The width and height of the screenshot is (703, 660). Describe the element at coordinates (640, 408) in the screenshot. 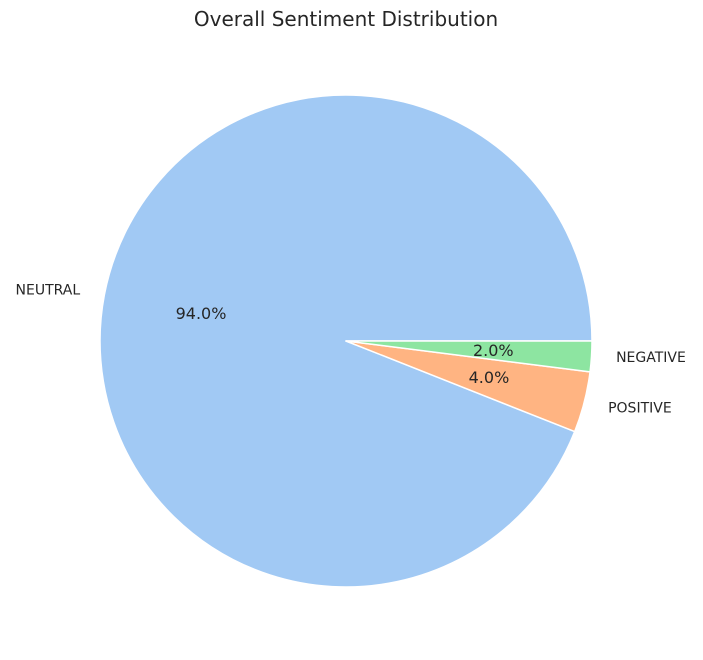

I see `slice-label-positive: POSITIVE` at that location.